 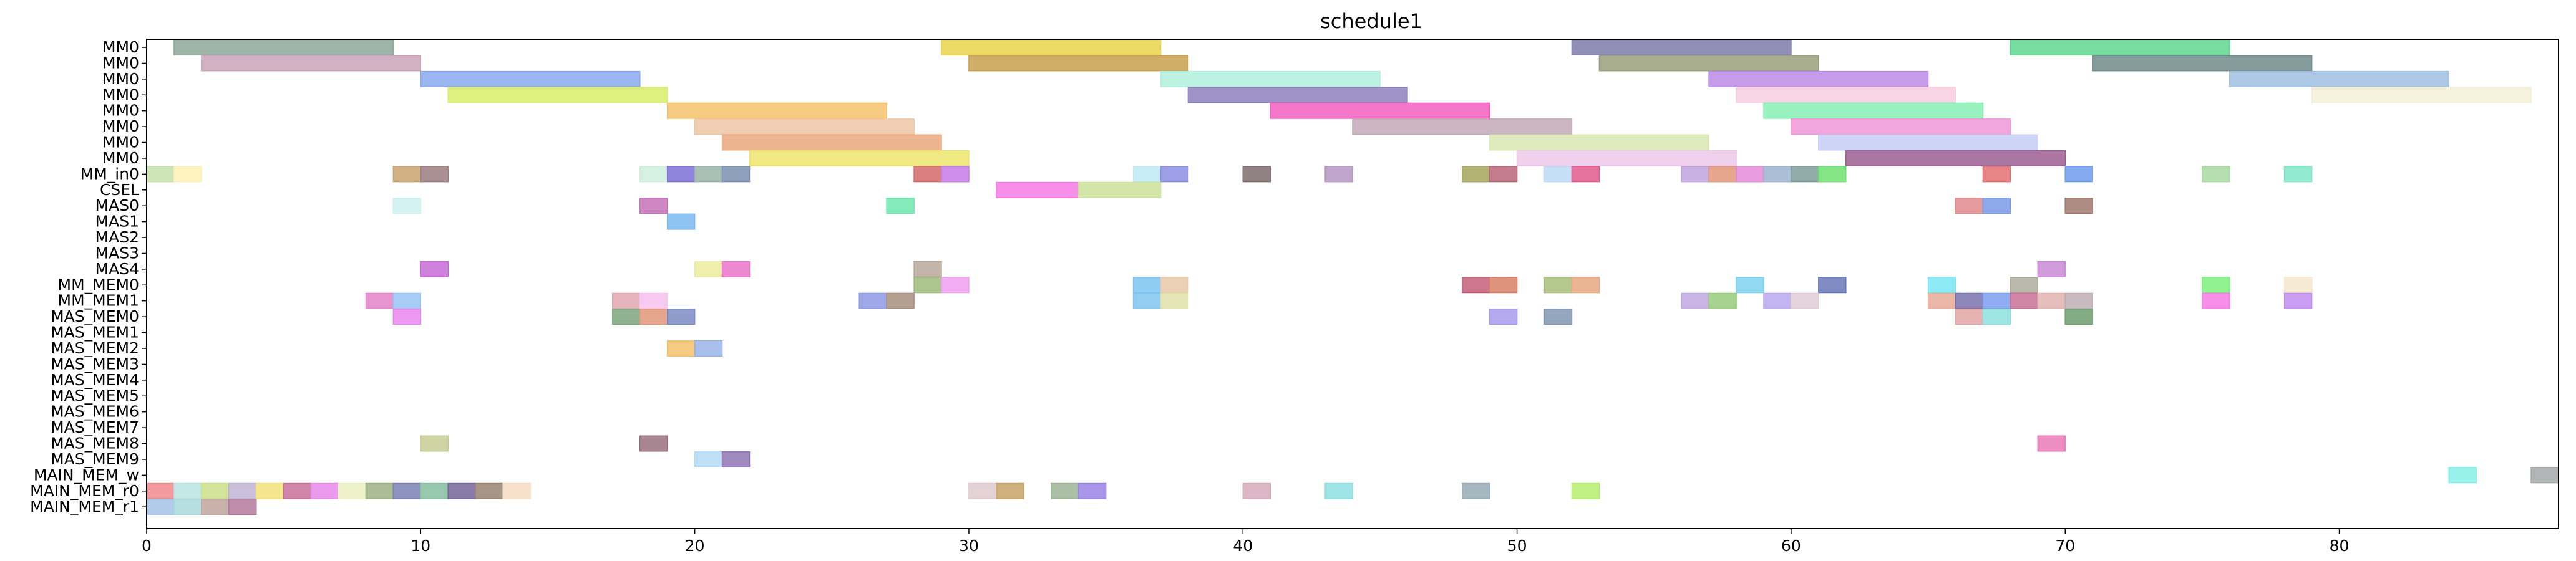 I want to click on x-tick-label: 40, so click(x=1243, y=546).